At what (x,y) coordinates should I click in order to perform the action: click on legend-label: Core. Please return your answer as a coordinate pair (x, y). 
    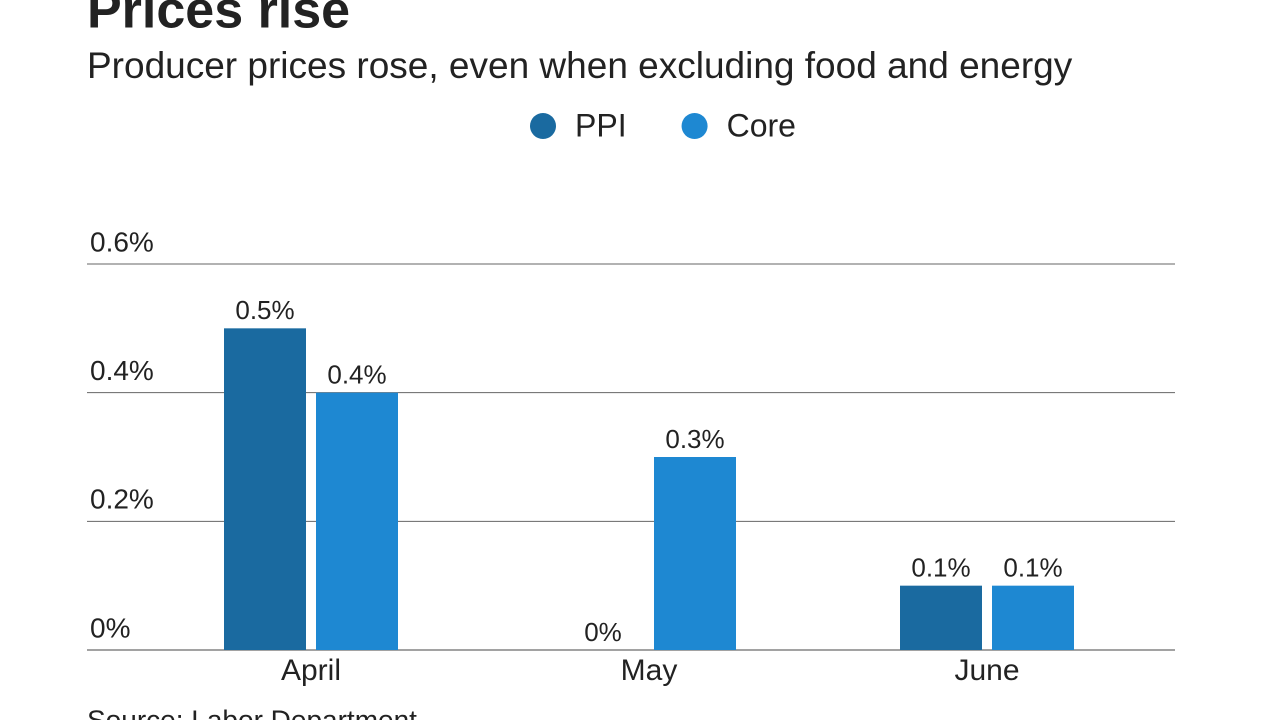
    Looking at the image, I should click on (761, 125).